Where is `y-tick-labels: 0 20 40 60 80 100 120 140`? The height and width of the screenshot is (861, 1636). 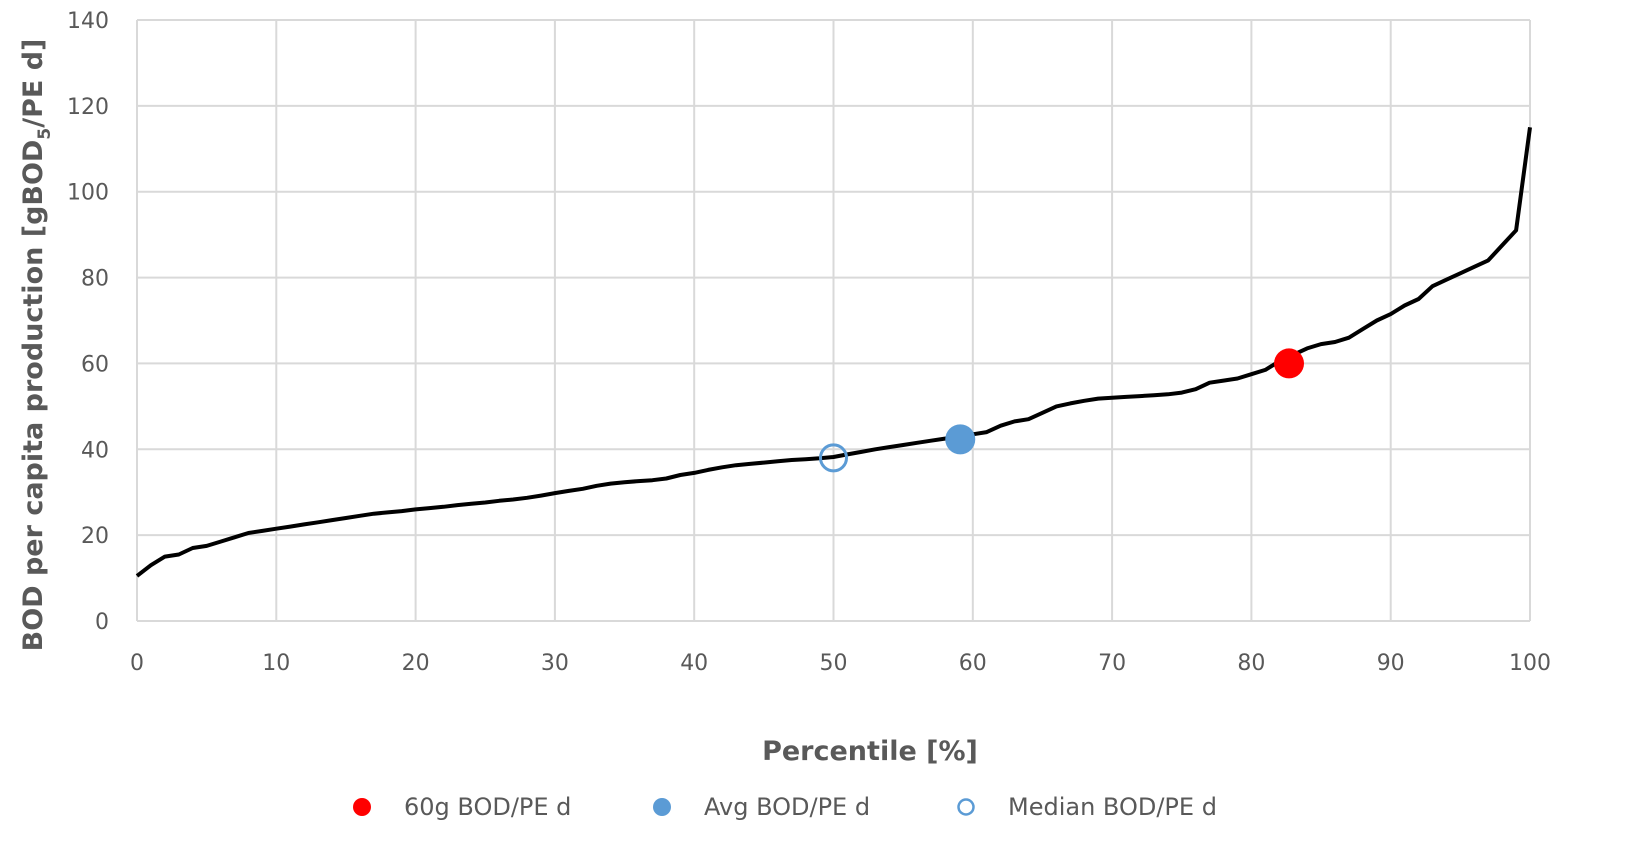 y-tick-labels: 0 20 40 60 80 100 120 140 is located at coordinates (88, 322).